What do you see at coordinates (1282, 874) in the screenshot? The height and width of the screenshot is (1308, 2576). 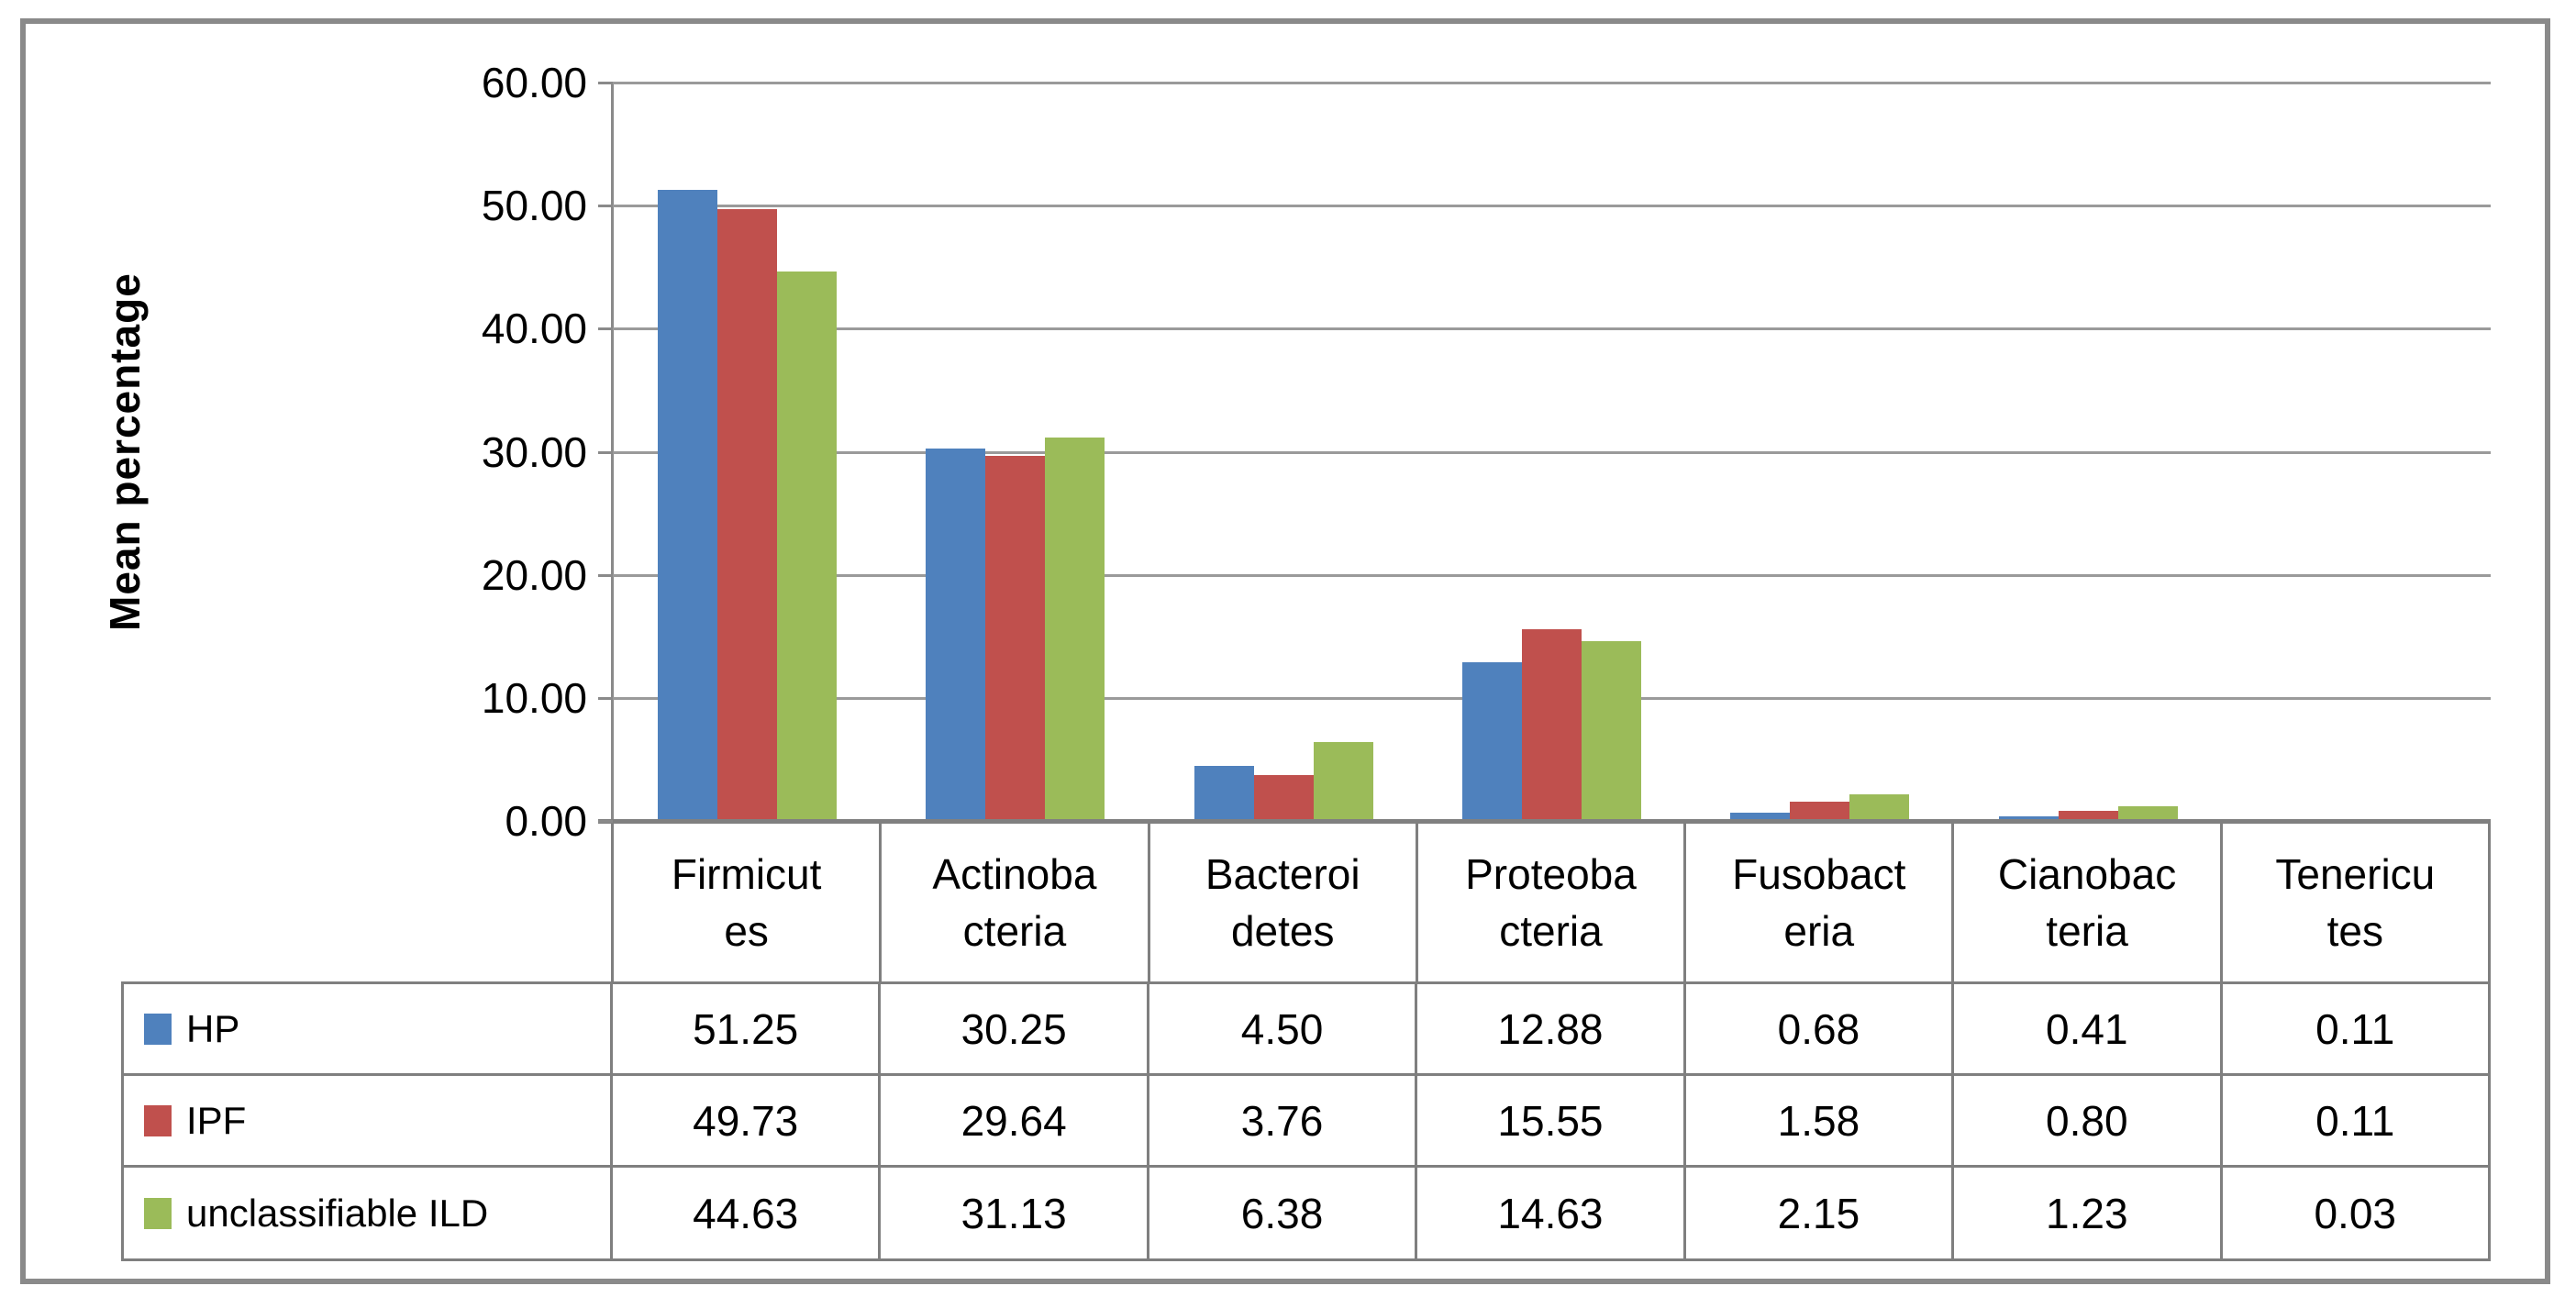 I see `category-label-line: Bacteroi` at bounding box center [1282, 874].